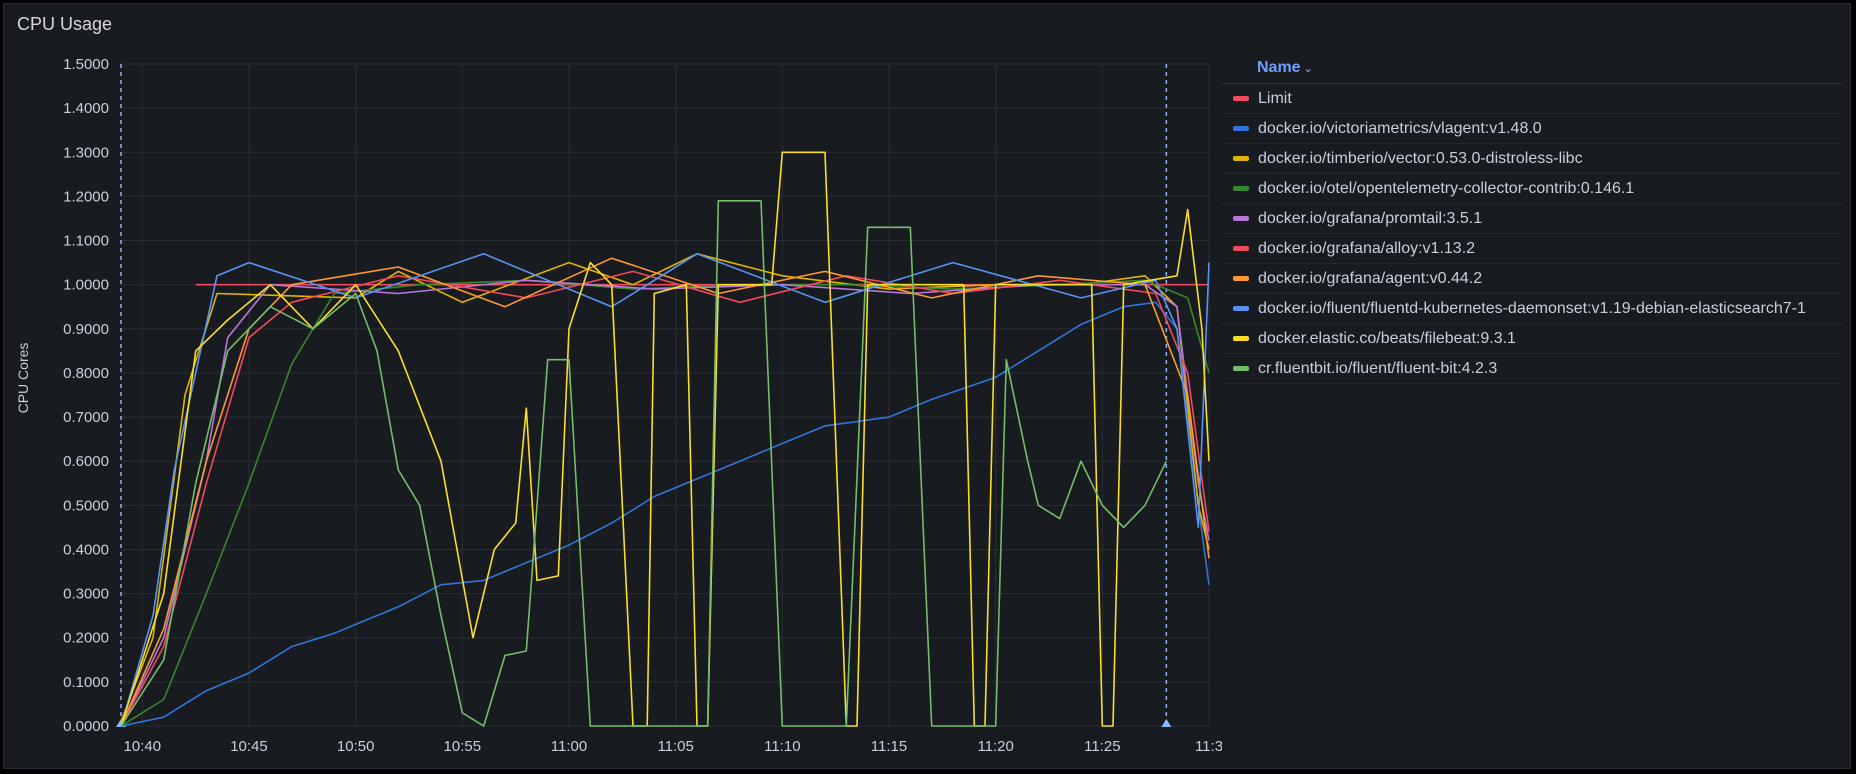 This screenshot has height=774, width=1856. What do you see at coordinates (1378, 368) in the screenshot?
I see `legend-item-label: cr.fluentbit.io/fluent/fluent-bit:4.2.3` at bounding box center [1378, 368].